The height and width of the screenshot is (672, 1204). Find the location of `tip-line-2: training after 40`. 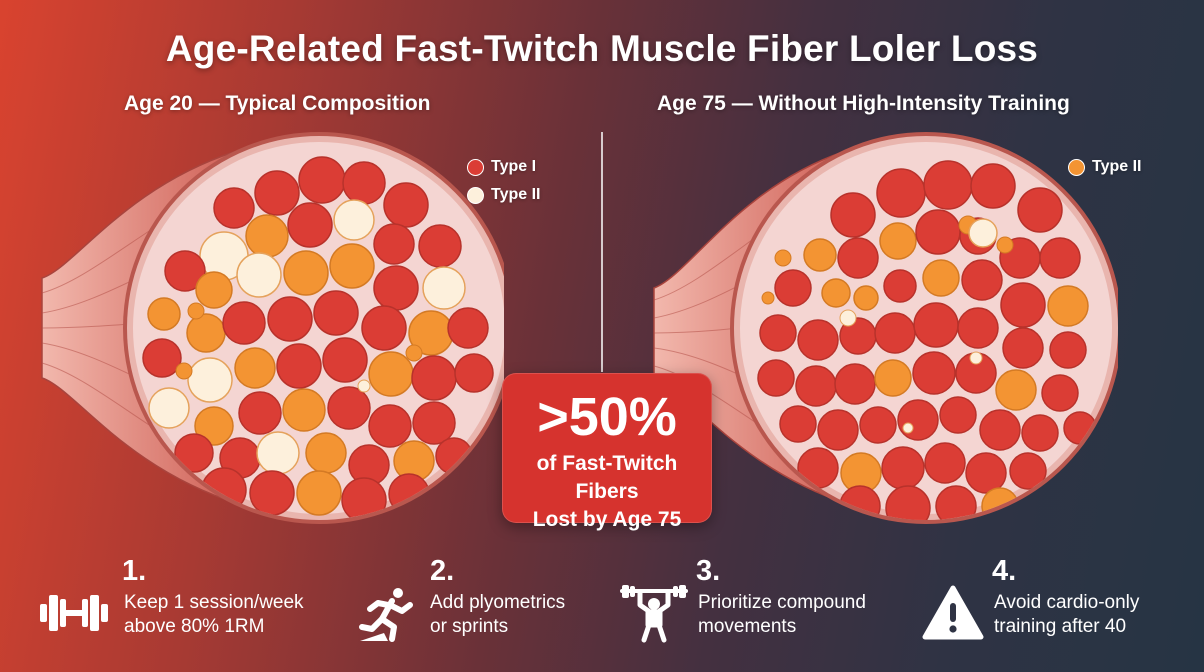

tip-line-2: training after 40 is located at coordinates (1060, 626).